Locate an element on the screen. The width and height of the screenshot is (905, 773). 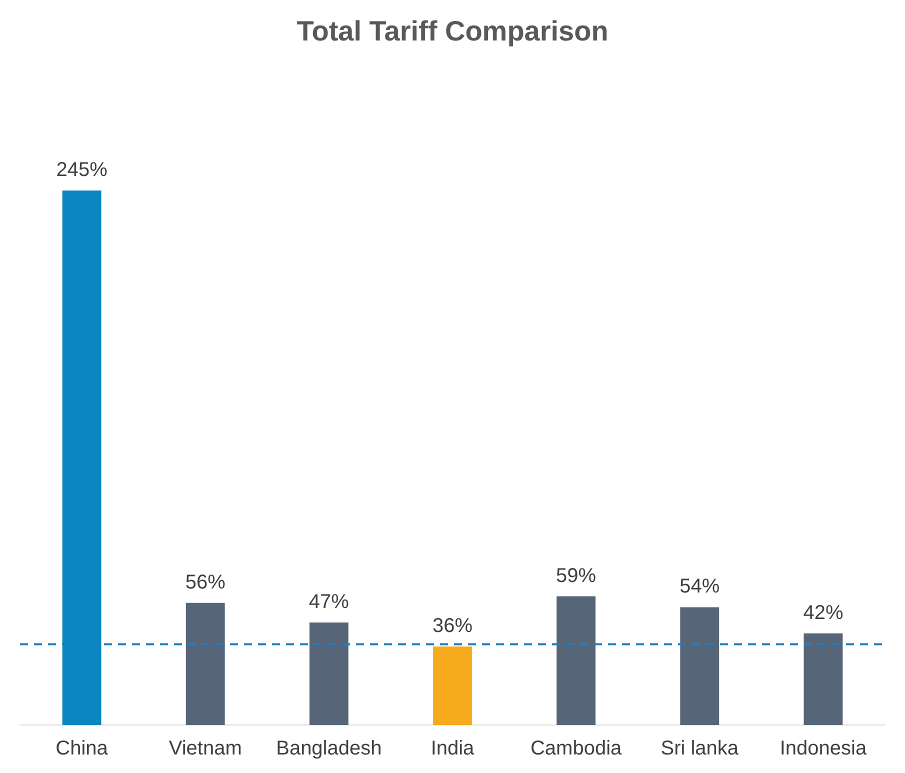
x-tick-label: Indonesia is located at coordinates (824, 749).